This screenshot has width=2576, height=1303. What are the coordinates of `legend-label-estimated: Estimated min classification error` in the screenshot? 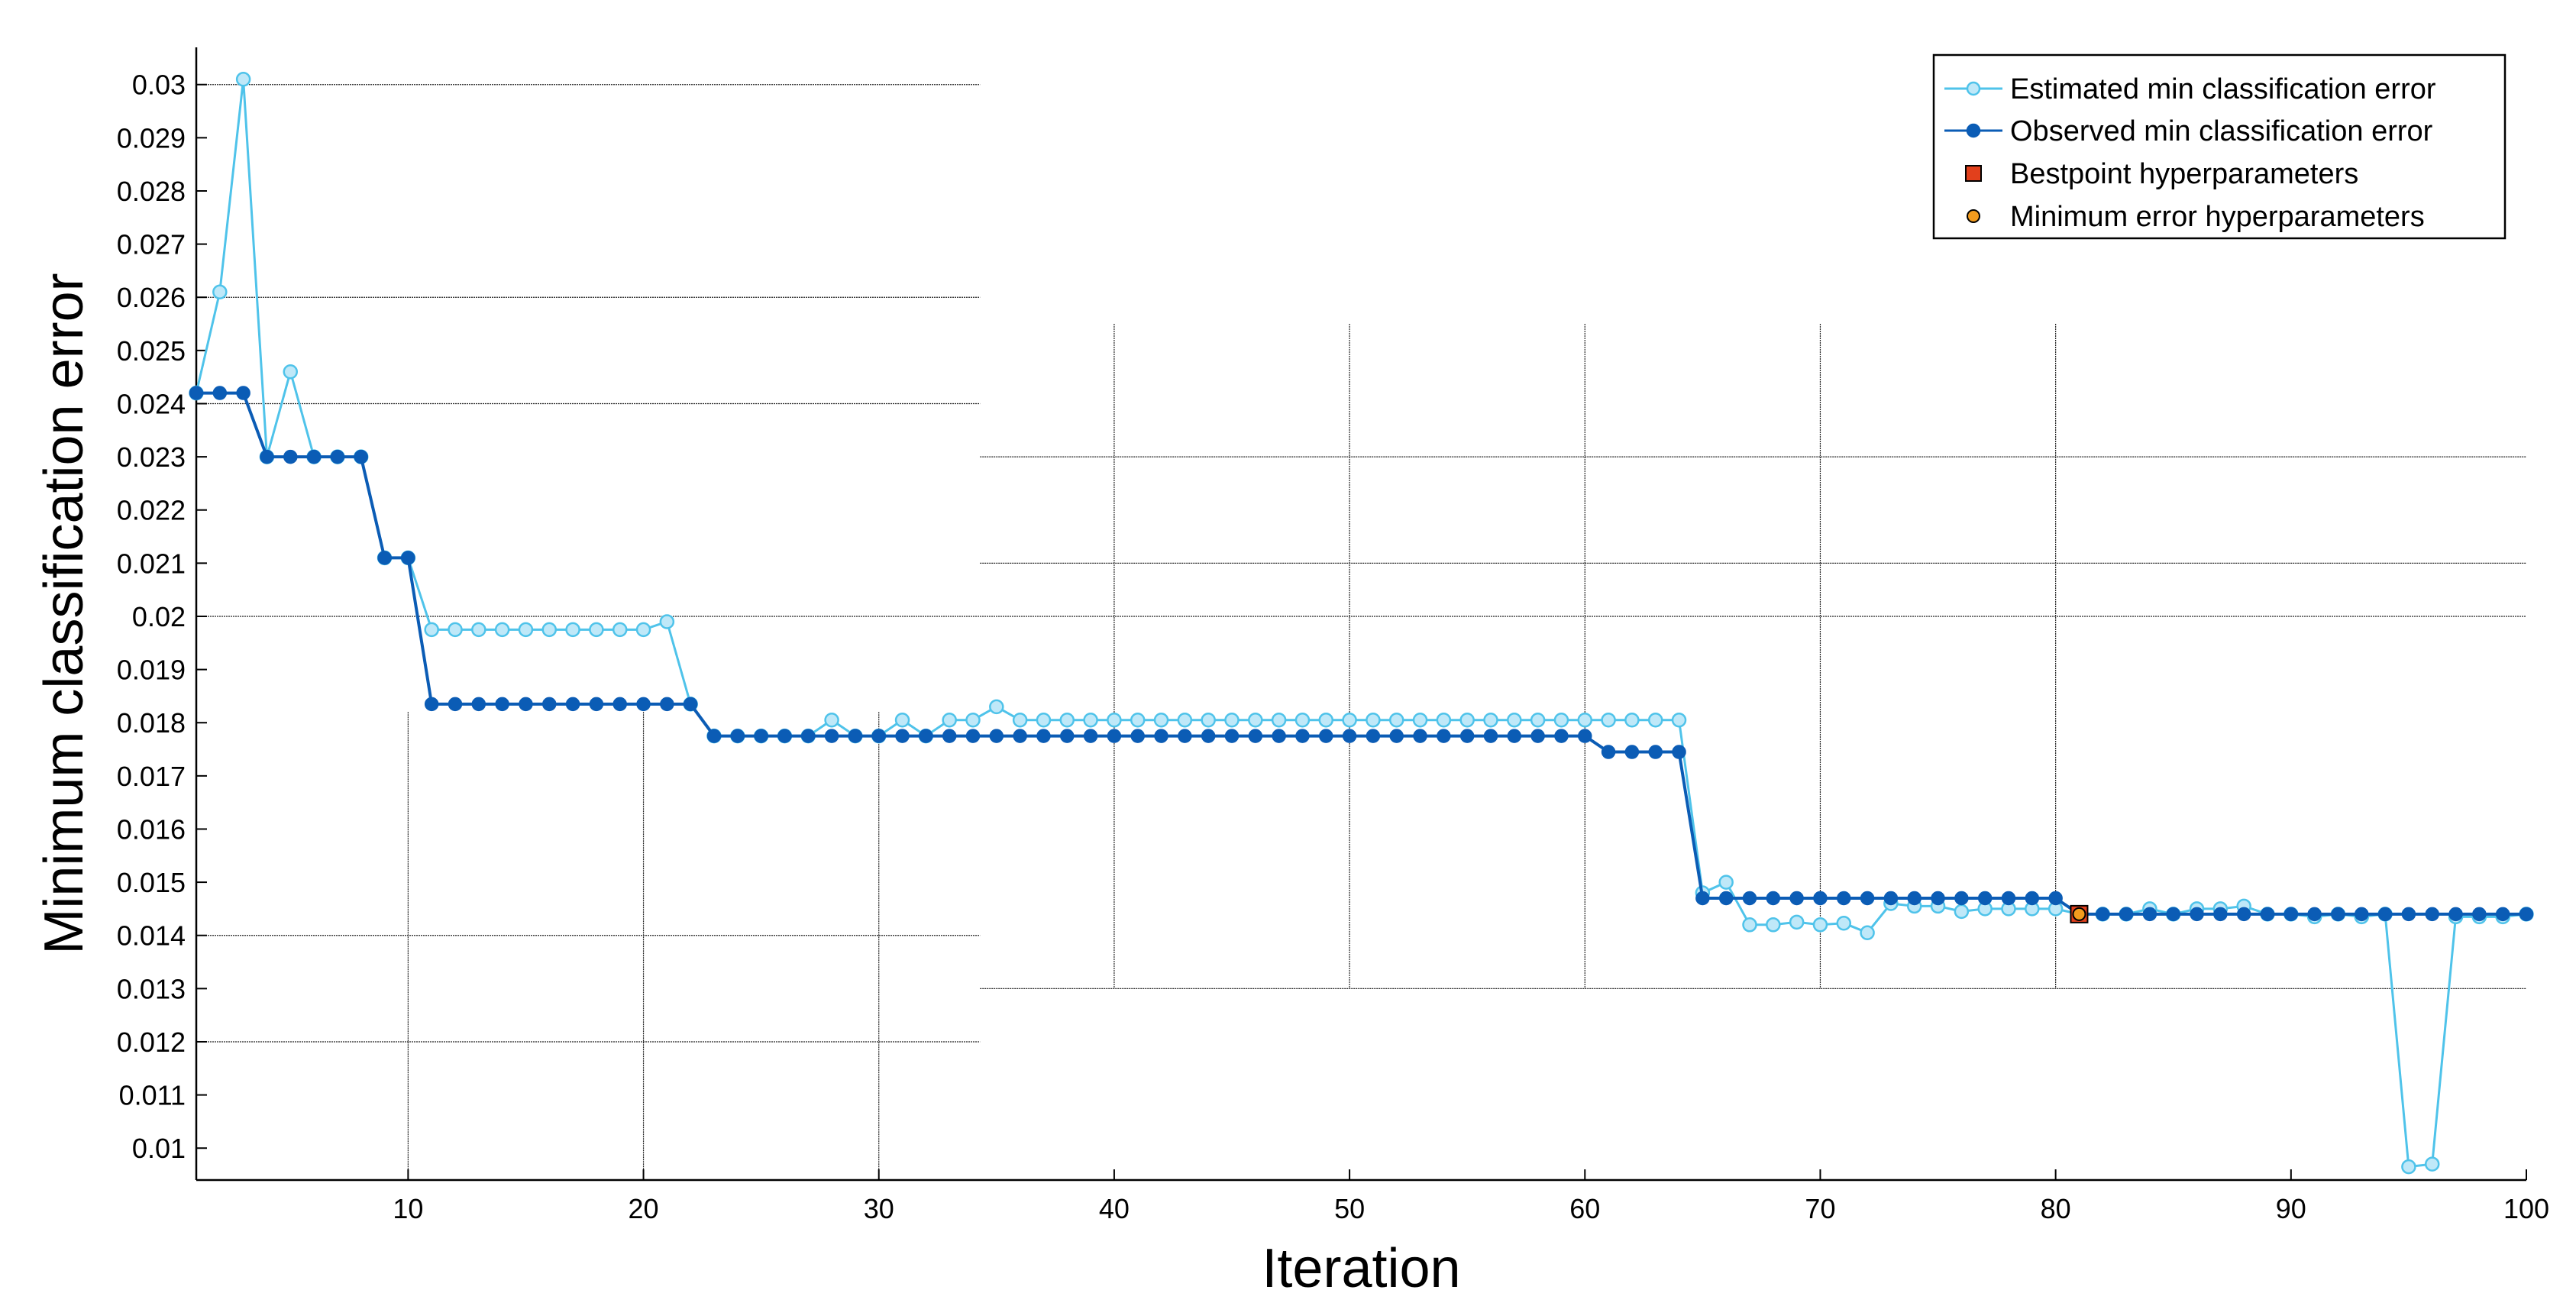 It's located at (2223, 89).